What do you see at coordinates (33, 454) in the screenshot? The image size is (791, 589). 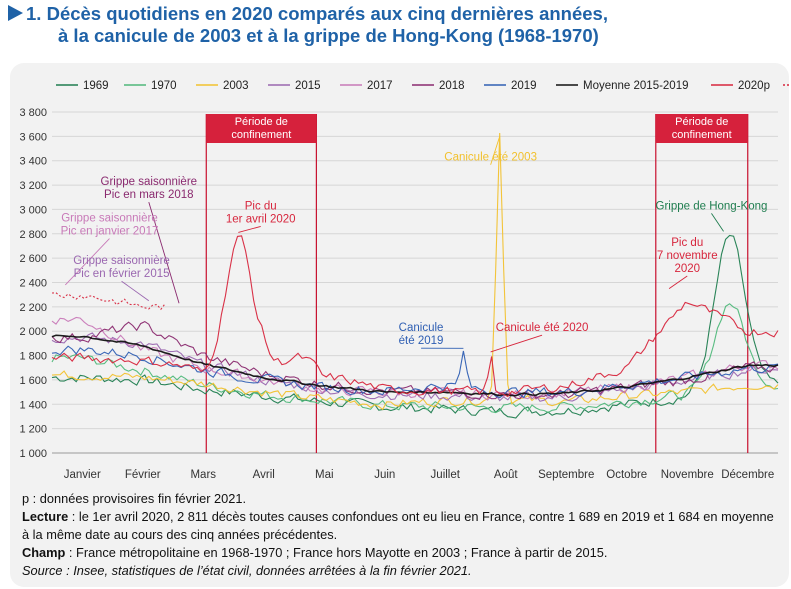 I see `y-tick-label: 1 000` at bounding box center [33, 454].